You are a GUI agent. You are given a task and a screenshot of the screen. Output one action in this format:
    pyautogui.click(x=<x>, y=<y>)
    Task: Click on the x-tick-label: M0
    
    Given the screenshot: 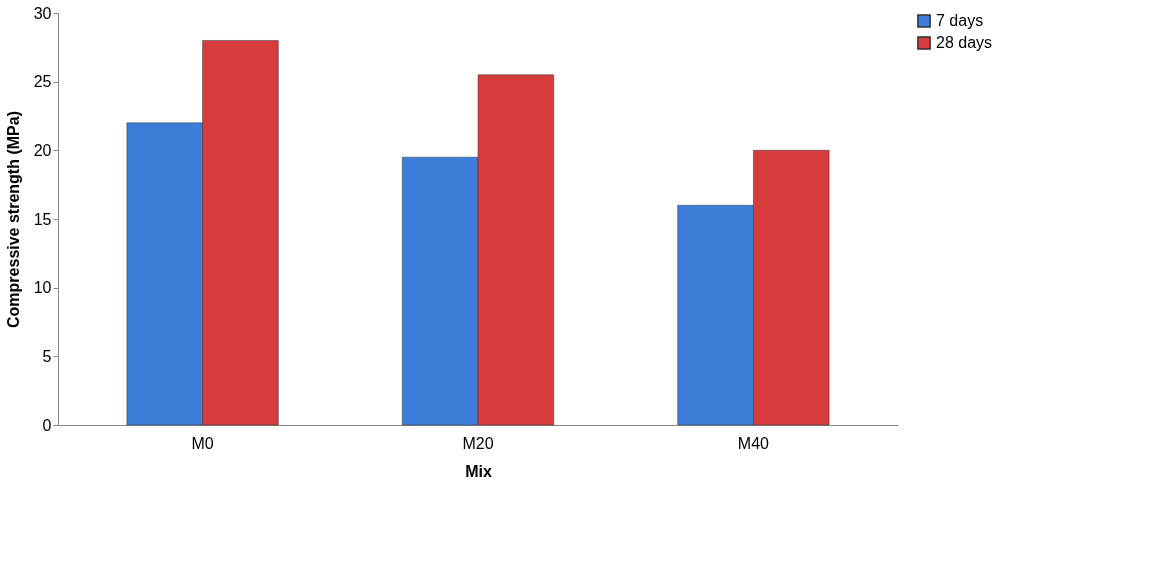 What is the action you would take?
    pyautogui.click(x=202, y=443)
    